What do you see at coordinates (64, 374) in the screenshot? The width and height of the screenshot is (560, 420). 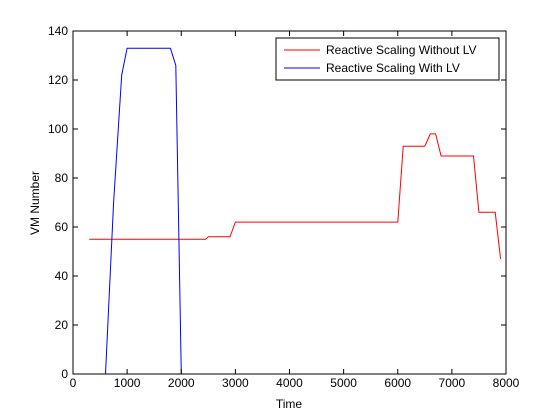 I see `y-tick-label: 0` at bounding box center [64, 374].